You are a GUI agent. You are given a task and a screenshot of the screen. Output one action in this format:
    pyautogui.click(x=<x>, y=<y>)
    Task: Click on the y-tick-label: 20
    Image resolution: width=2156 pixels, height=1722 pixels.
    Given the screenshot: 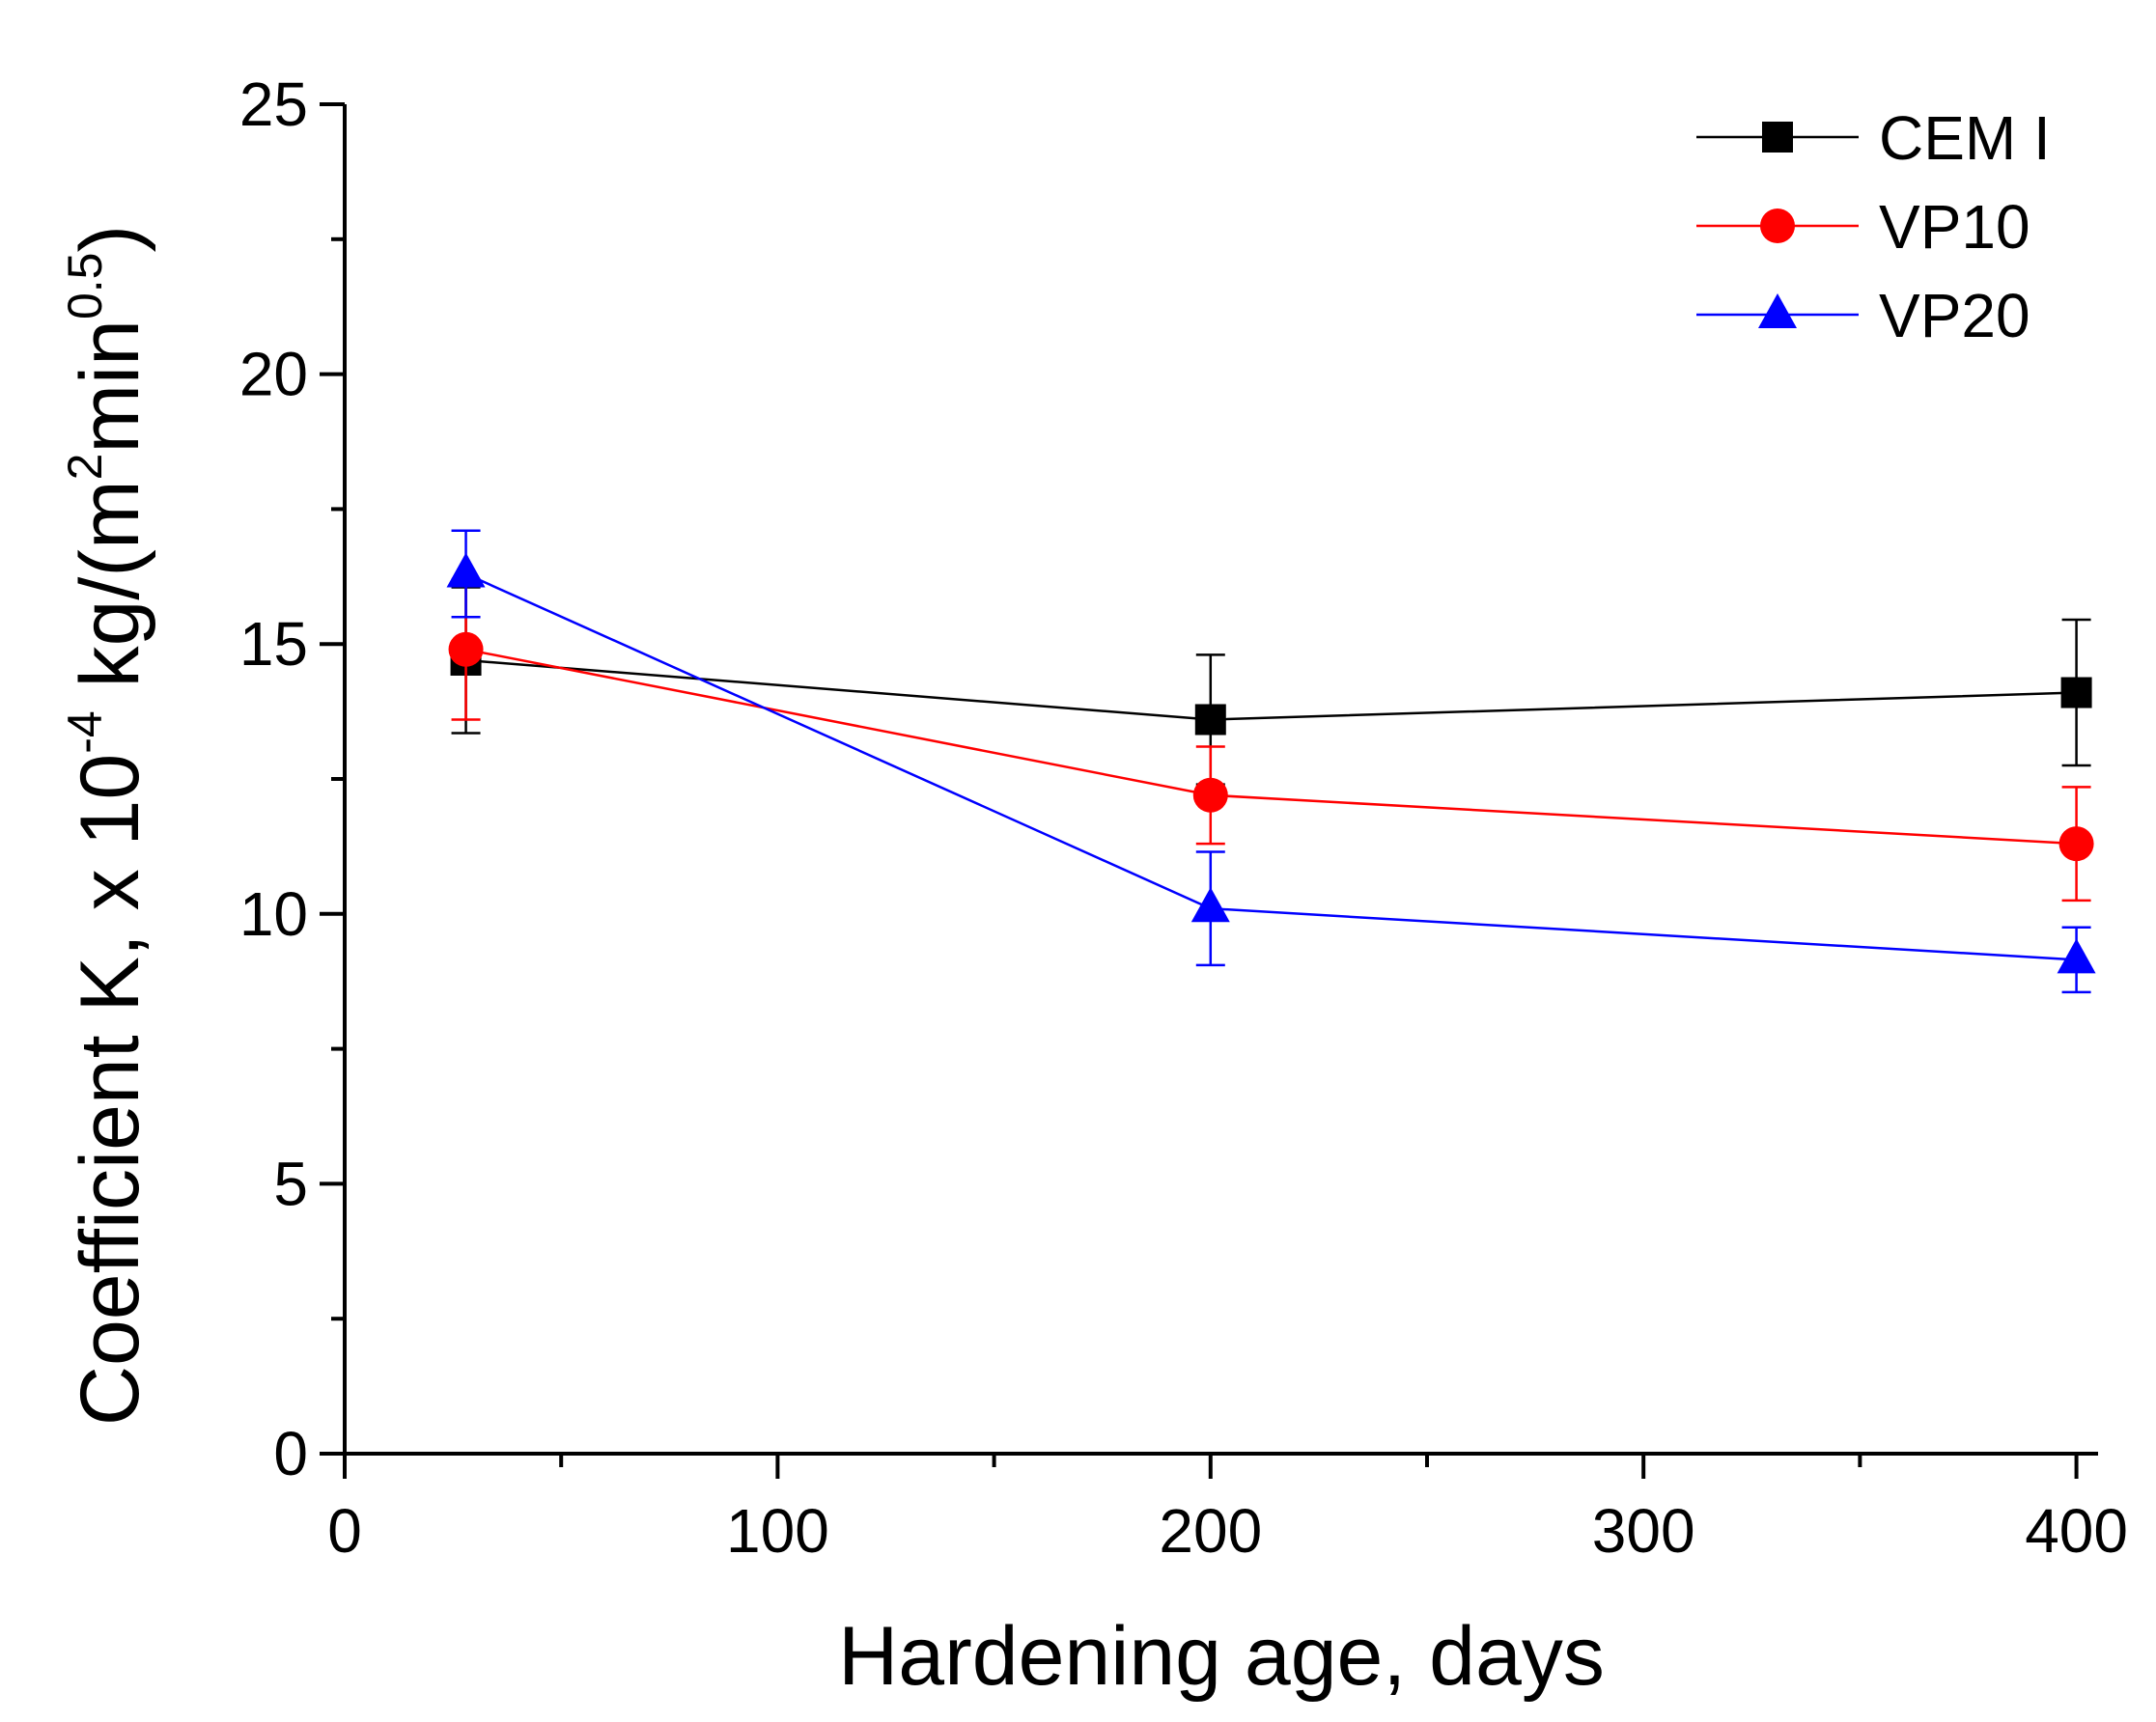 What is the action you would take?
    pyautogui.click(x=274, y=374)
    